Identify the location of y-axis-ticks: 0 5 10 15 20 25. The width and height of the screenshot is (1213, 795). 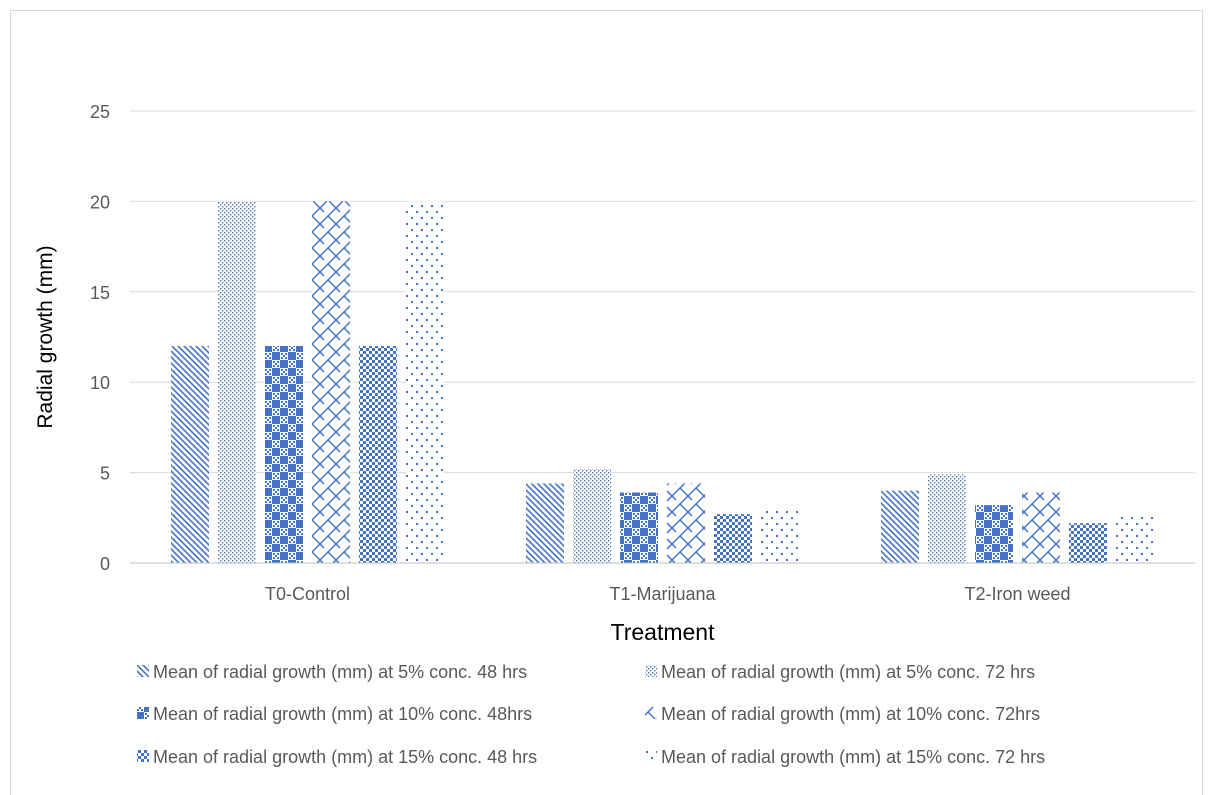
(100, 338).